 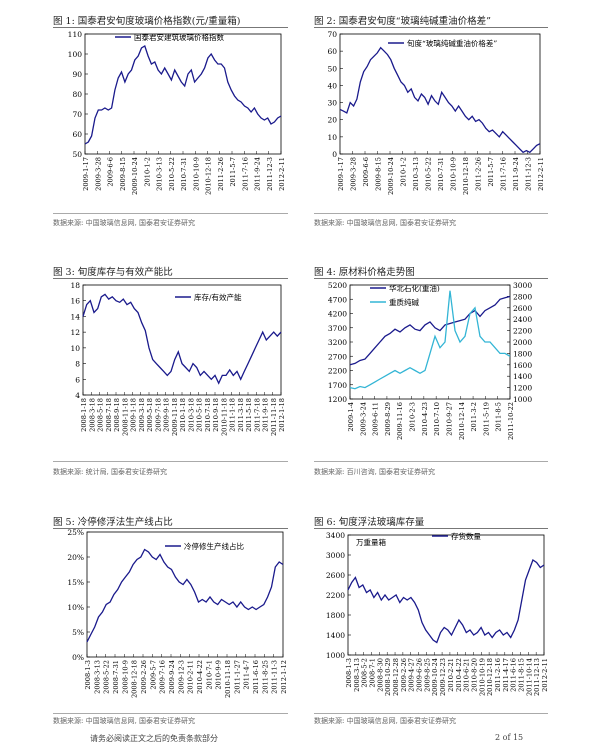 What do you see at coordinates (357, 675) in the screenshot?
I see `fig6-xtick-label: 2008-3-13` at bounding box center [357, 675].